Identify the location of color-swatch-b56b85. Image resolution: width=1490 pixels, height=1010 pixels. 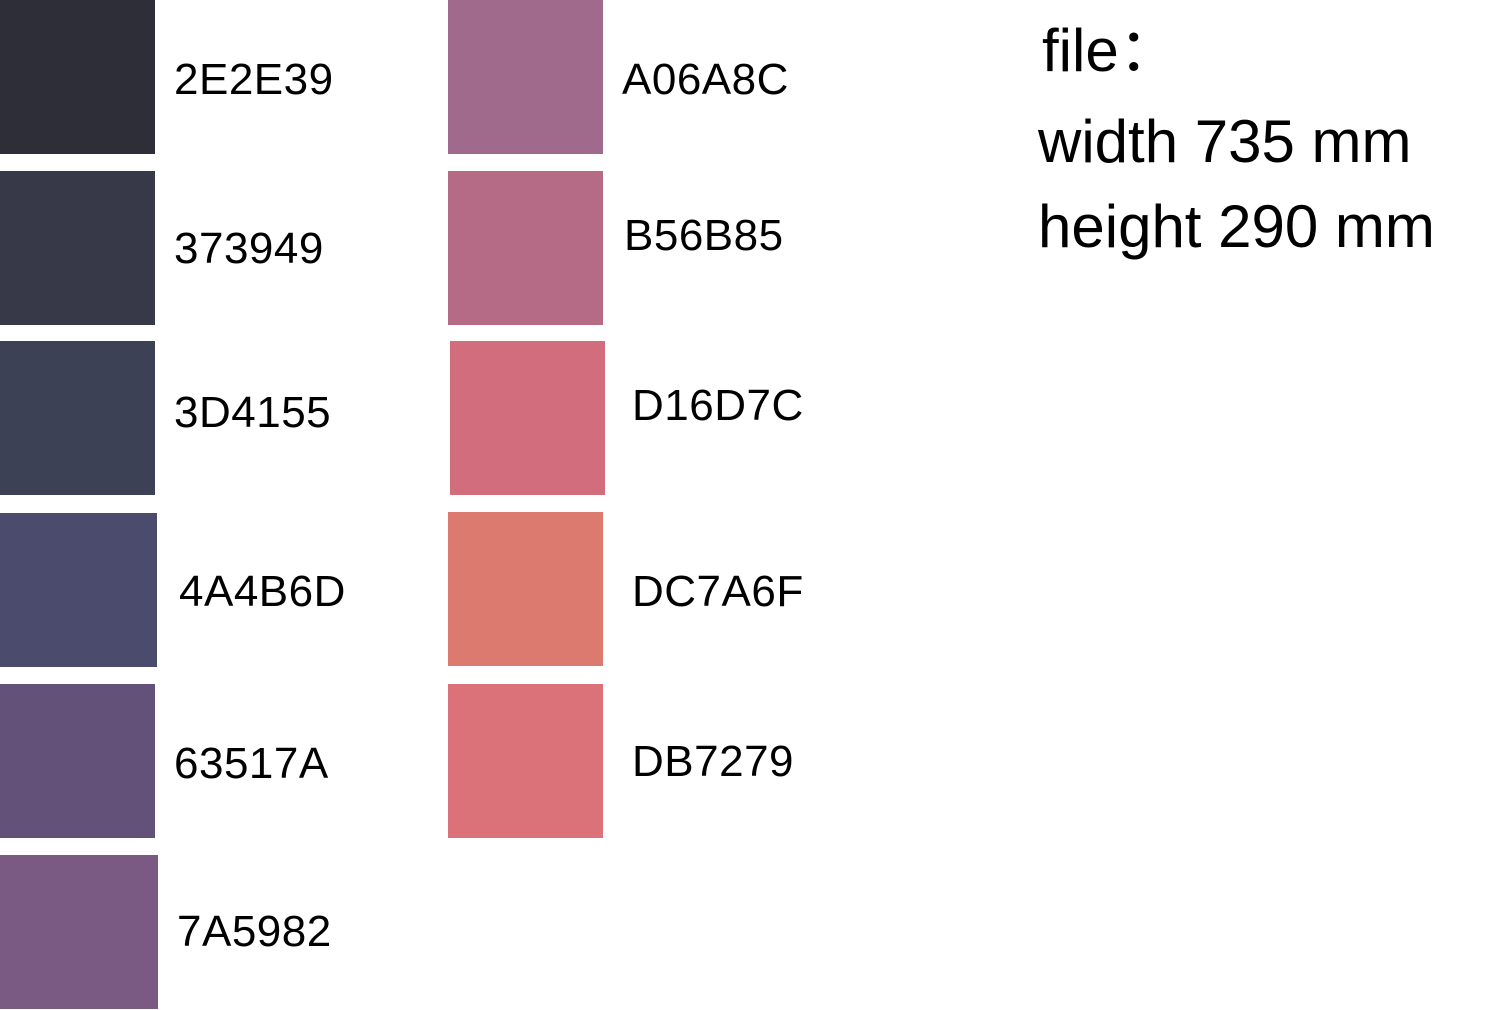
(525, 248).